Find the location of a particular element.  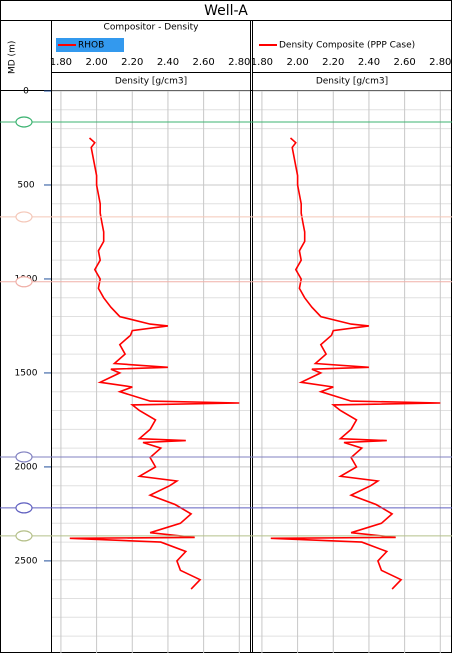

depth-tick-label: 0 is located at coordinates (26, 92).